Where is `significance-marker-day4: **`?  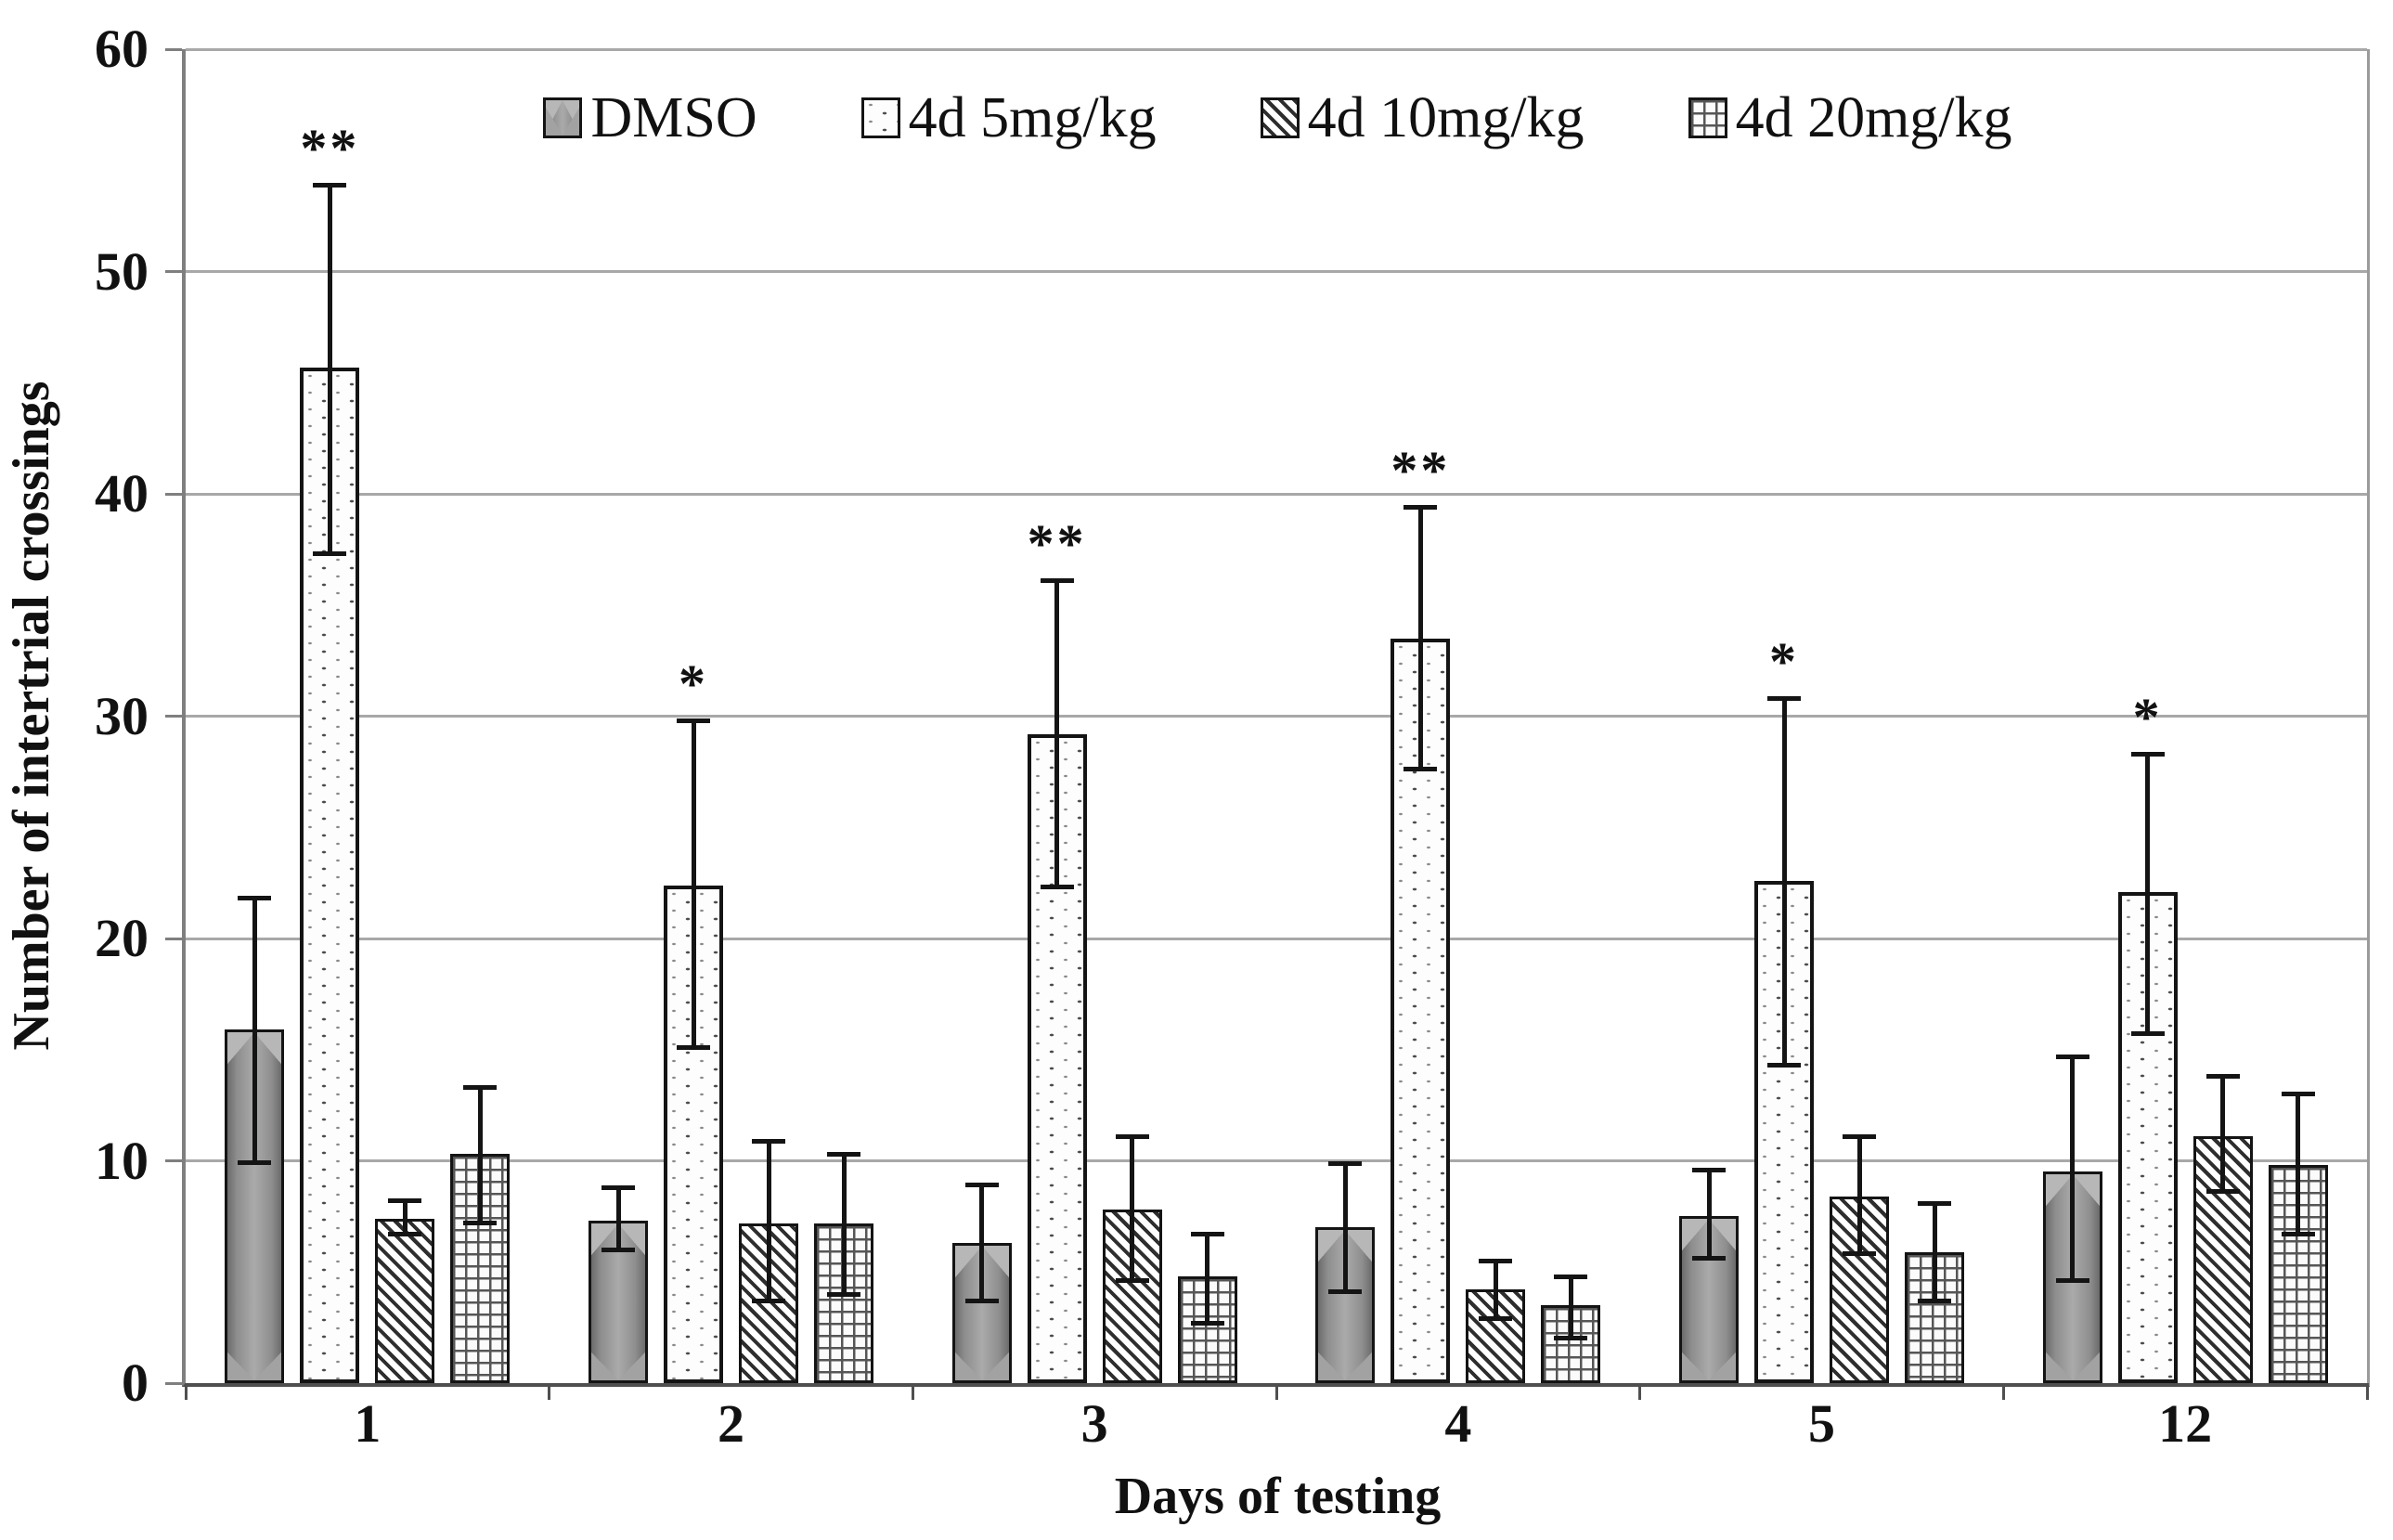 significance-marker-day4: ** is located at coordinates (1421, 469).